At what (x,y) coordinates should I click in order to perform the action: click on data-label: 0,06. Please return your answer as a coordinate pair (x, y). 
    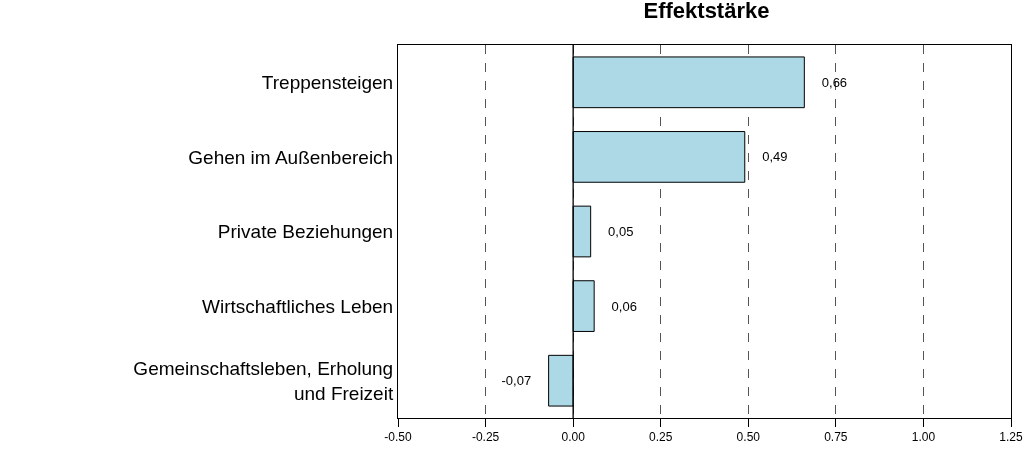
    Looking at the image, I should click on (624, 306).